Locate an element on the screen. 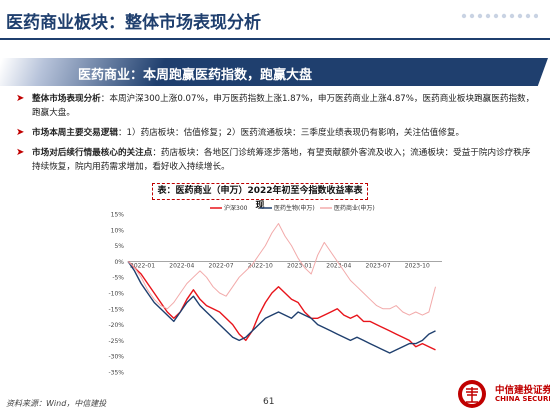 This screenshot has height=415, width=550. x-tick-label: 2022-04 is located at coordinates (181, 265).